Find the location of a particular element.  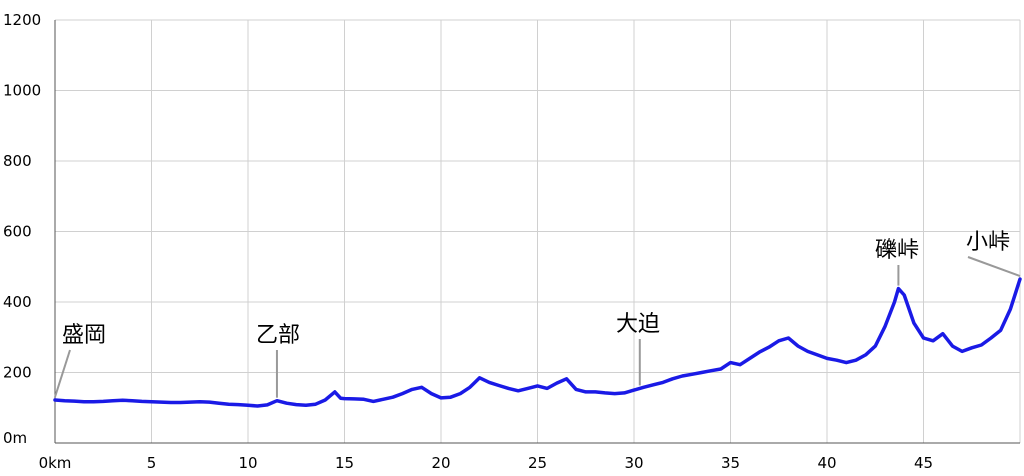

y-tick-label: 200 is located at coordinates (17, 373).